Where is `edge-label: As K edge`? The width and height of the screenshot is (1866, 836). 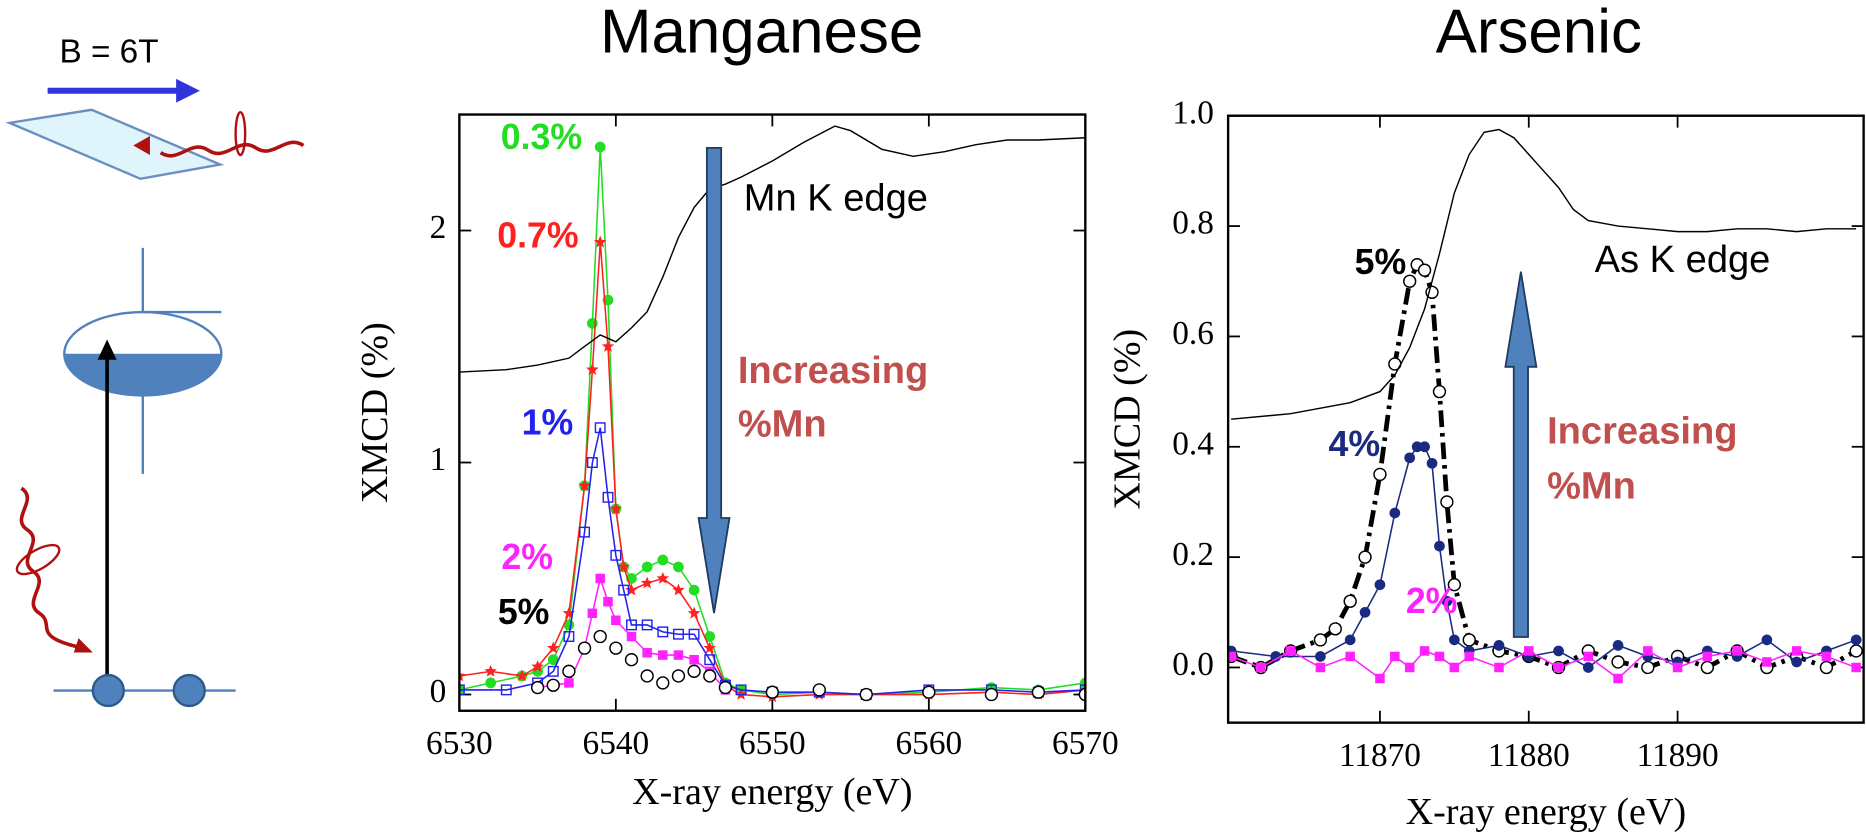 edge-label: As K edge is located at coordinates (1683, 260).